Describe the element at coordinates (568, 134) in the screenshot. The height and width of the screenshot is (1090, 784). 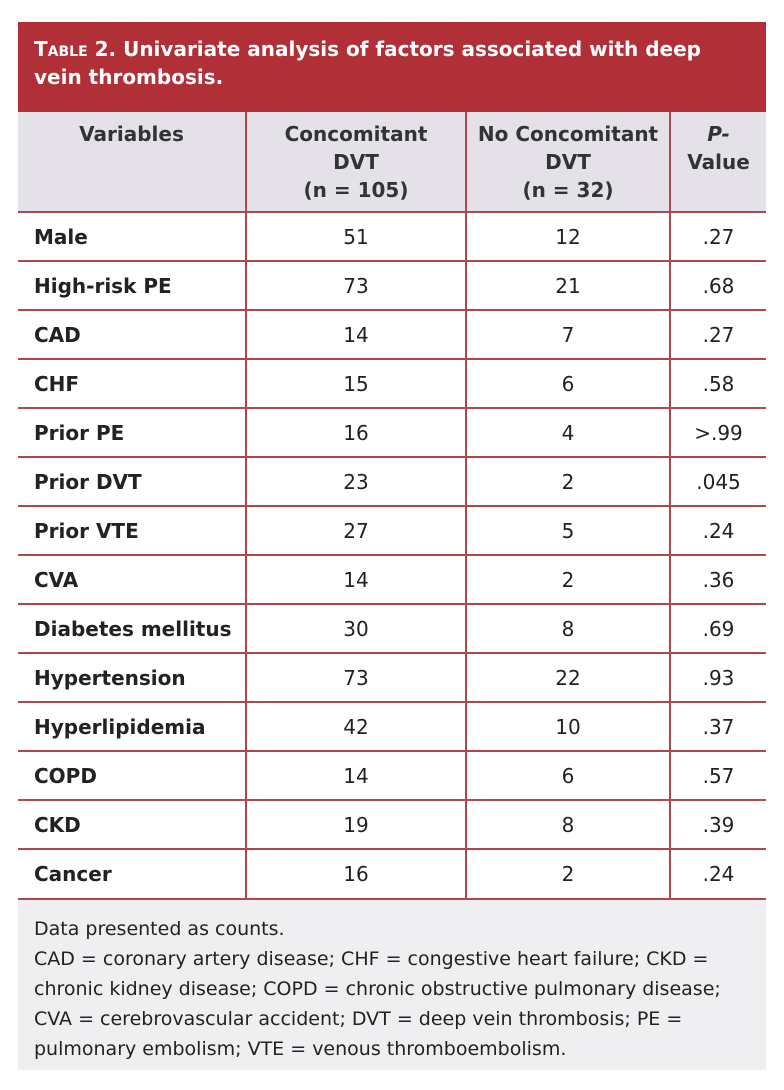
I see `header-line: No Concomitant` at that location.